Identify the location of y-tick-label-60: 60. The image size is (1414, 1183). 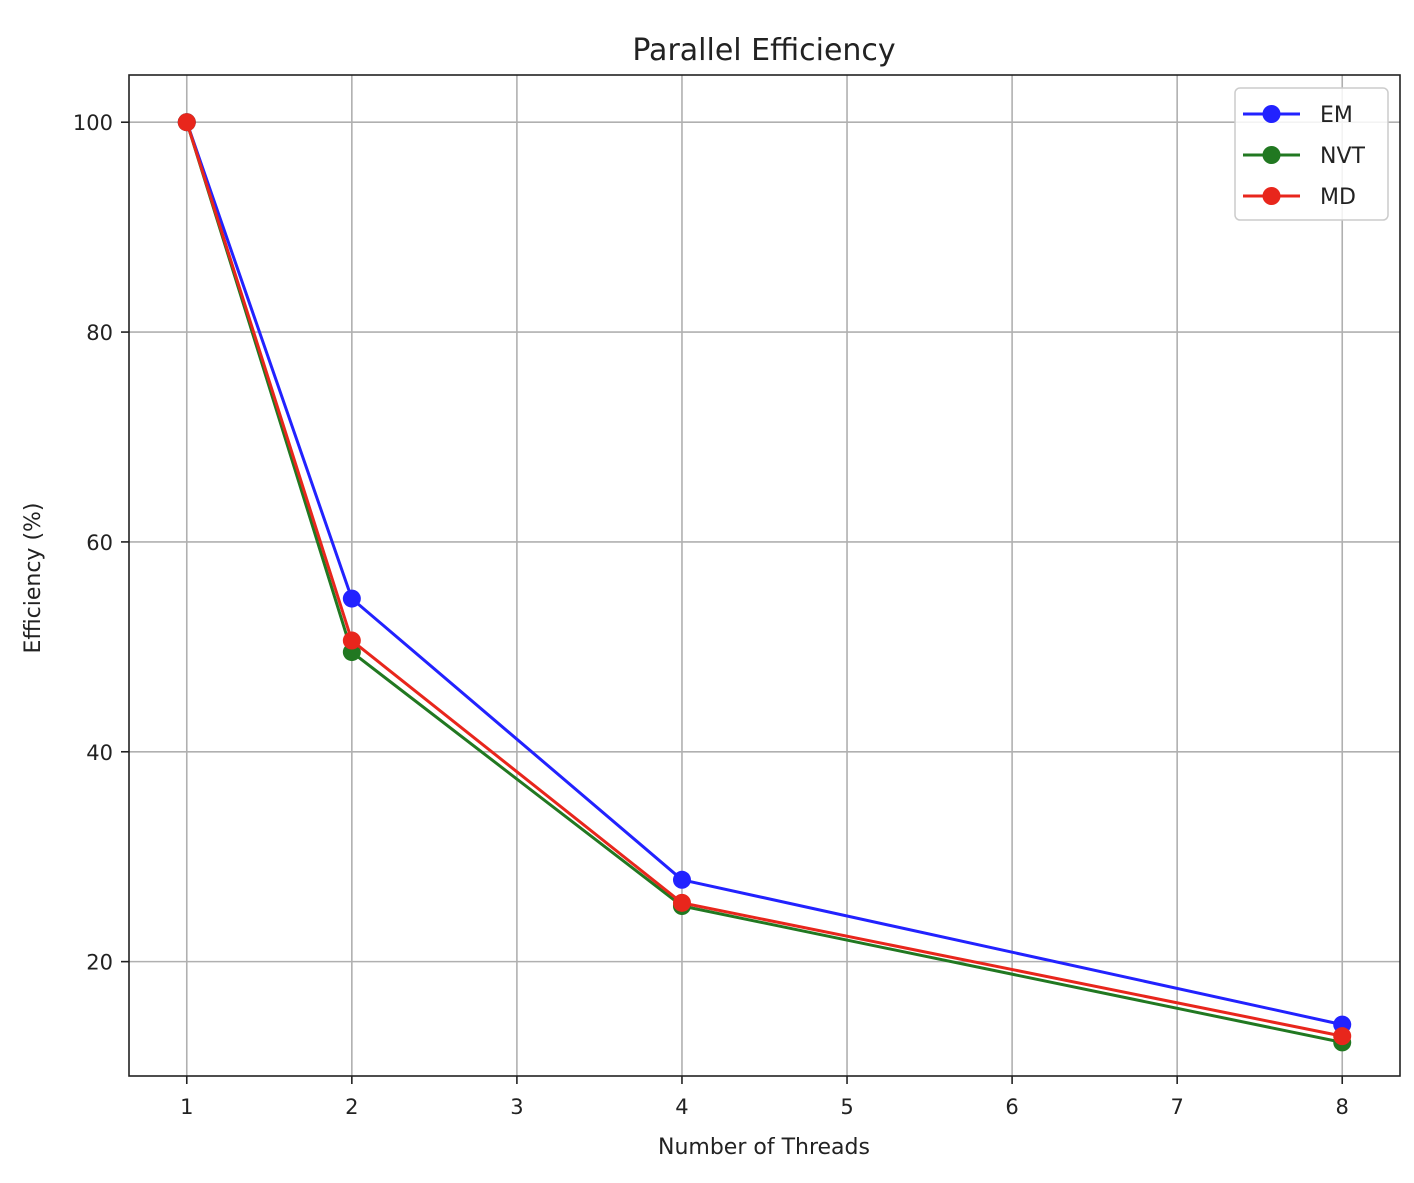
(99, 543).